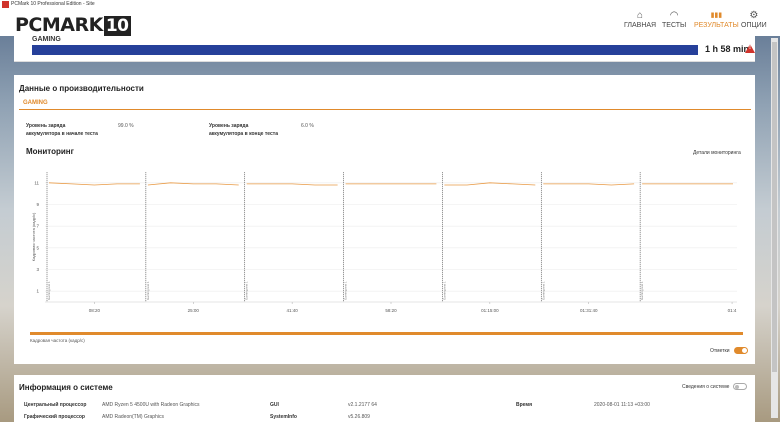  Describe the element at coordinates (750, 48) in the screenshot. I see `warning-icon: !` at that location.